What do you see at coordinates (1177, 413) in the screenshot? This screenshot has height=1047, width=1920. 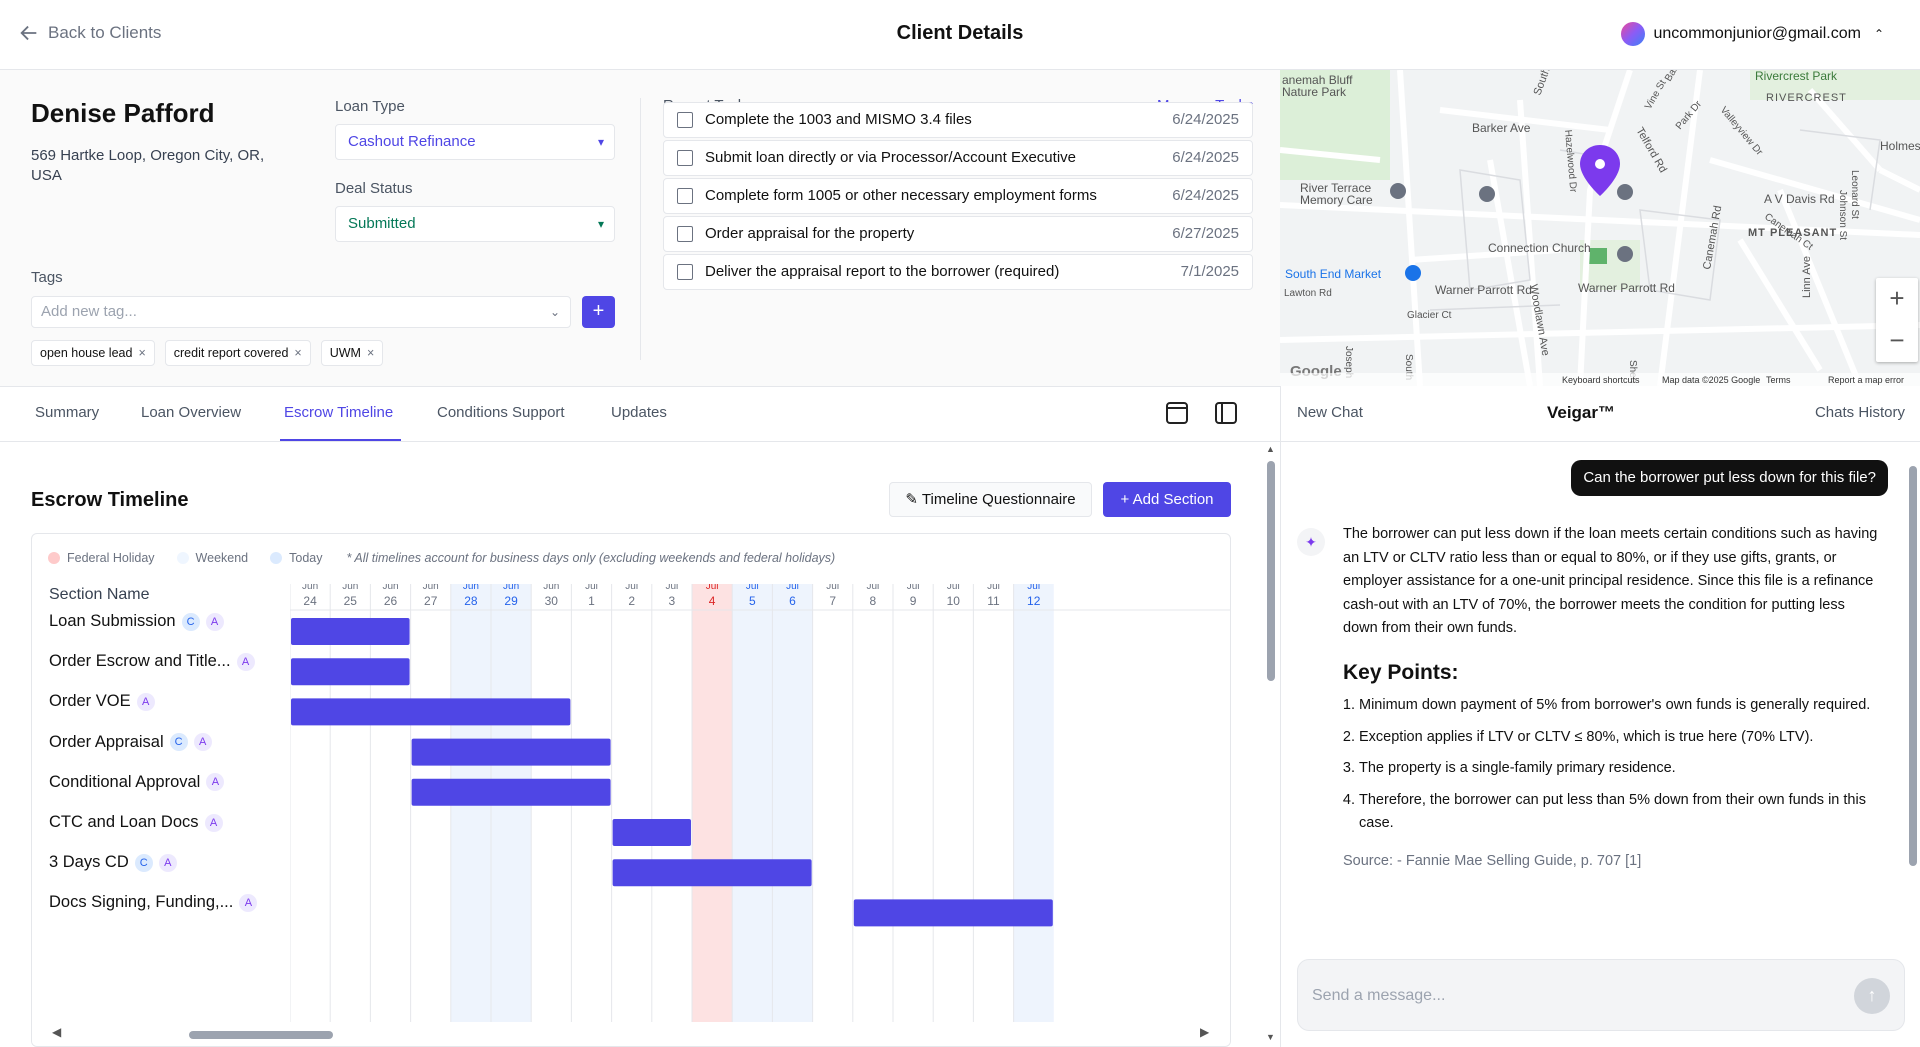 I see `panel-top-icon` at bounding box center [1177, 413].